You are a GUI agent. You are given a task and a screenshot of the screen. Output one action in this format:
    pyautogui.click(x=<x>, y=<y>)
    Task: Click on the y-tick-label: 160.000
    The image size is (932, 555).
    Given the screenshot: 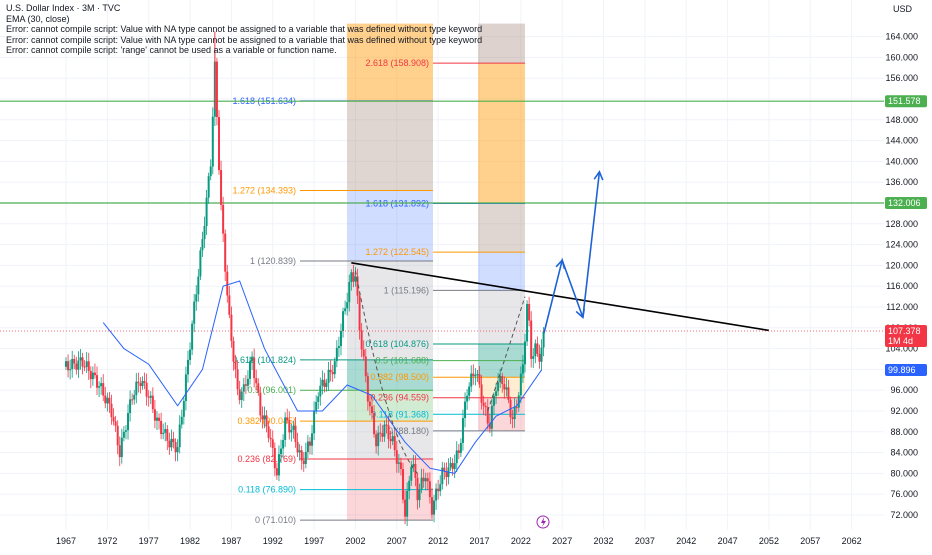 What is the action you would take?
    pyautogui.click(x=901, y=57)
    